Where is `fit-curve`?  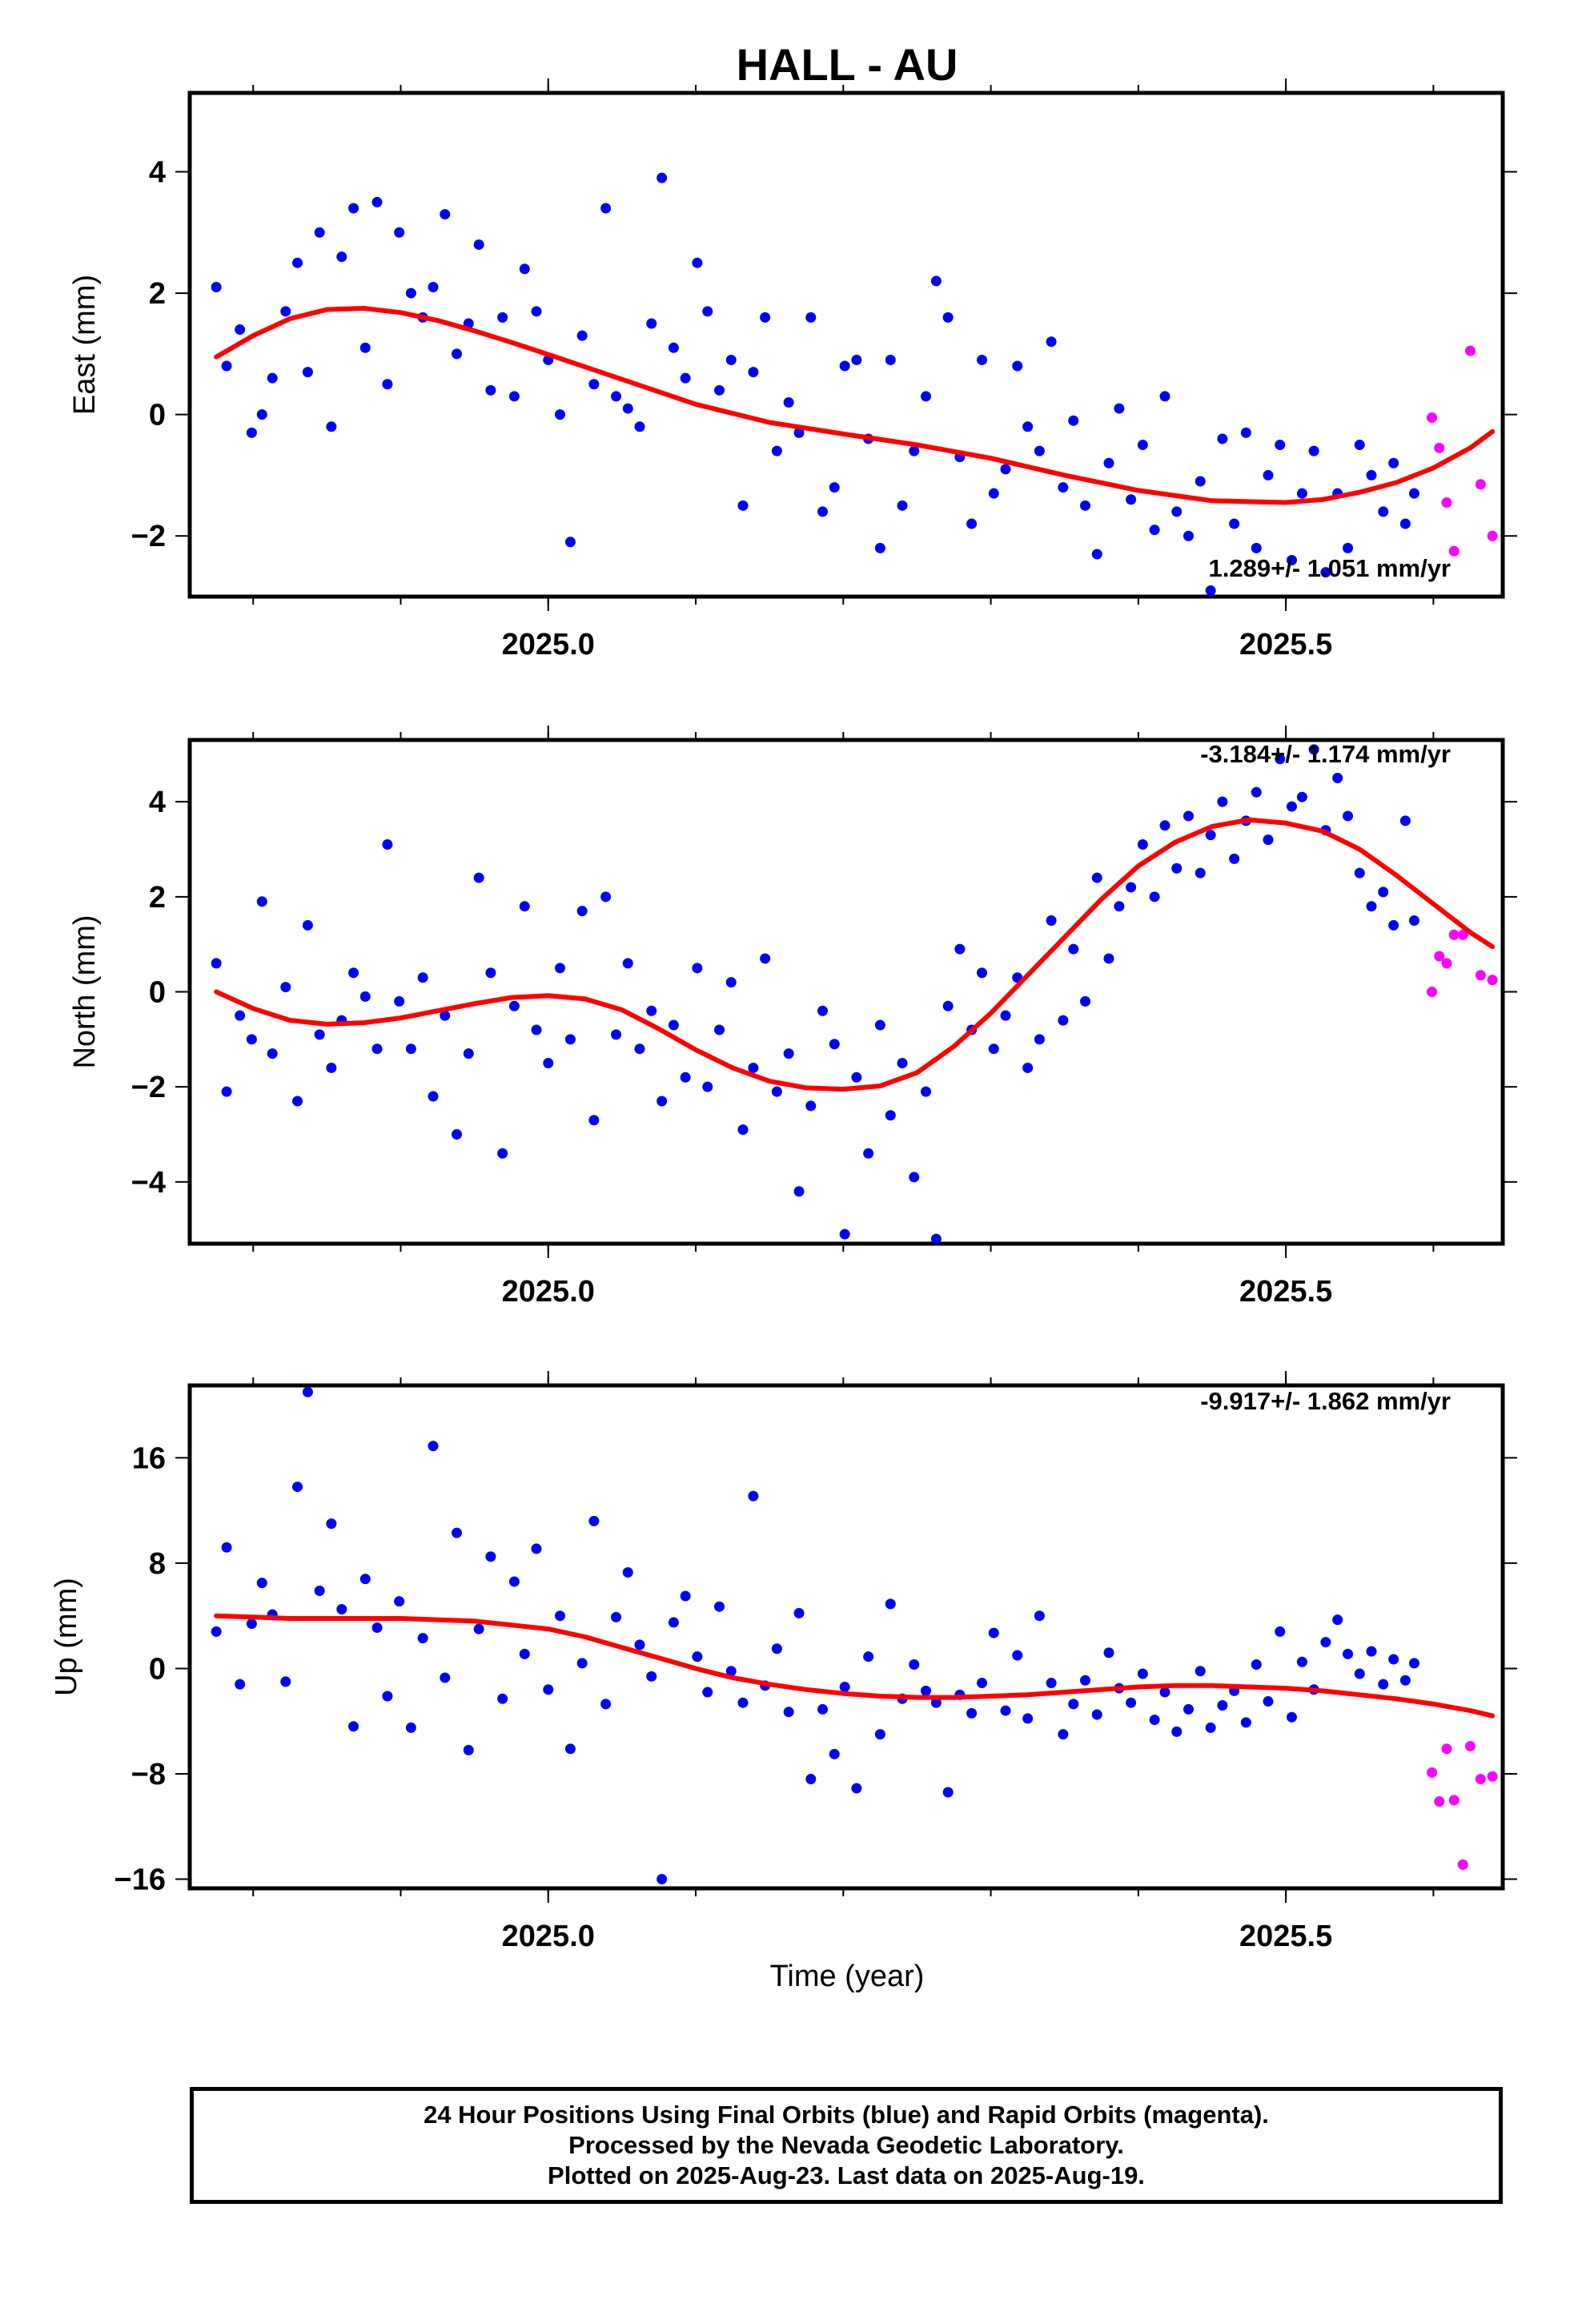
fit-curve is located at coordinates (855, 954).